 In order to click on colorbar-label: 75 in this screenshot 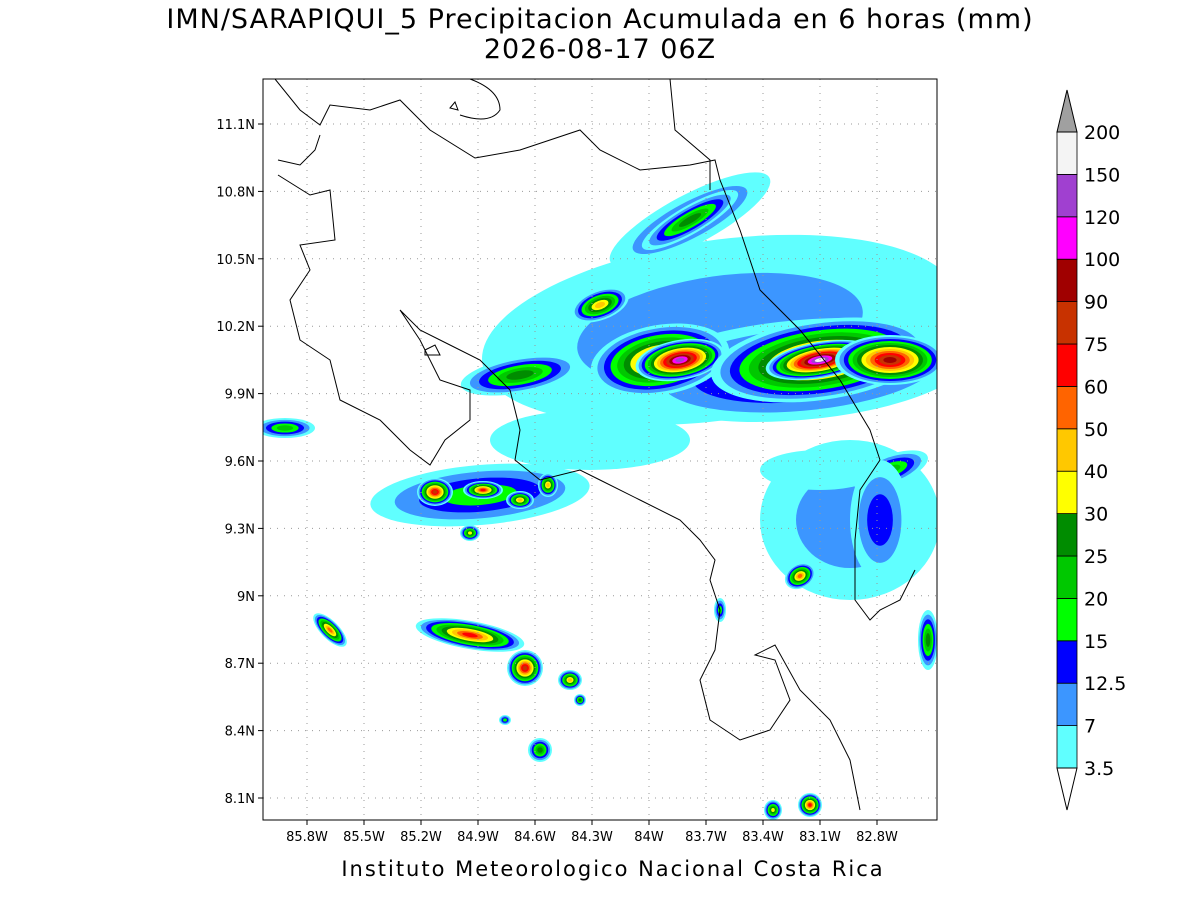, I will do `click(1096, 345)`.